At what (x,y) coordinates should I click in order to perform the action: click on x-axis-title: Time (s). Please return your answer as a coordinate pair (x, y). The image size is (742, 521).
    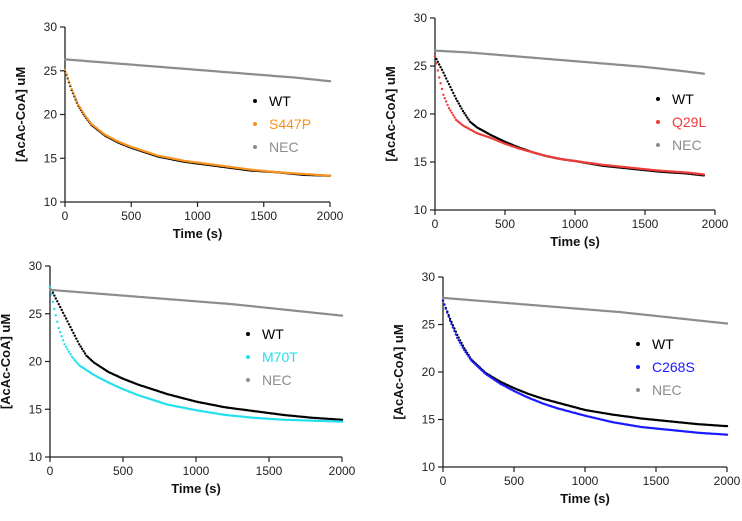
    Looking at the image, I should click on (196, 488).